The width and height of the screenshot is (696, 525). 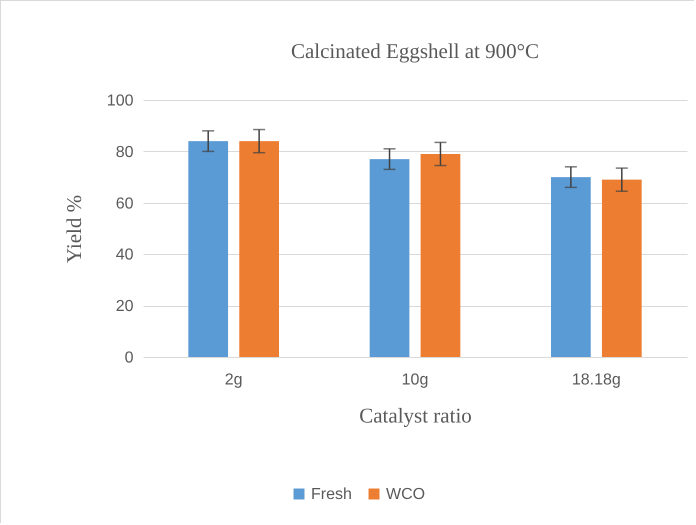 What do you see at coordinates (125, 152) in the screenshot?
I see `y-tick-label: 80` at bounding box center [125, 152].